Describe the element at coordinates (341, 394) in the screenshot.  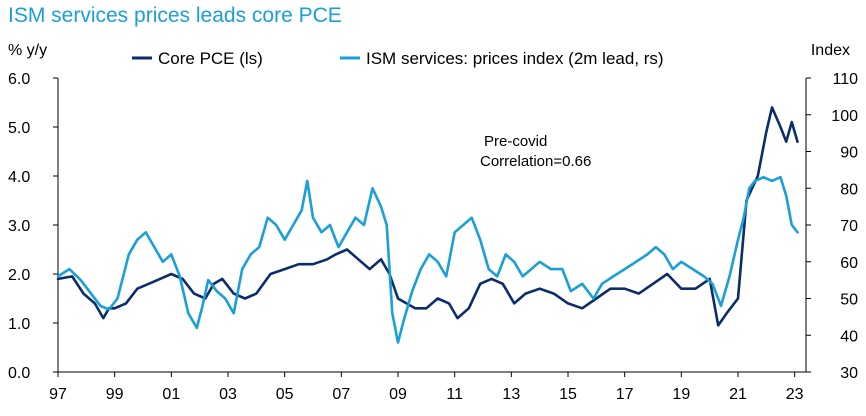
I see `x-tick-label: 07` at that location.